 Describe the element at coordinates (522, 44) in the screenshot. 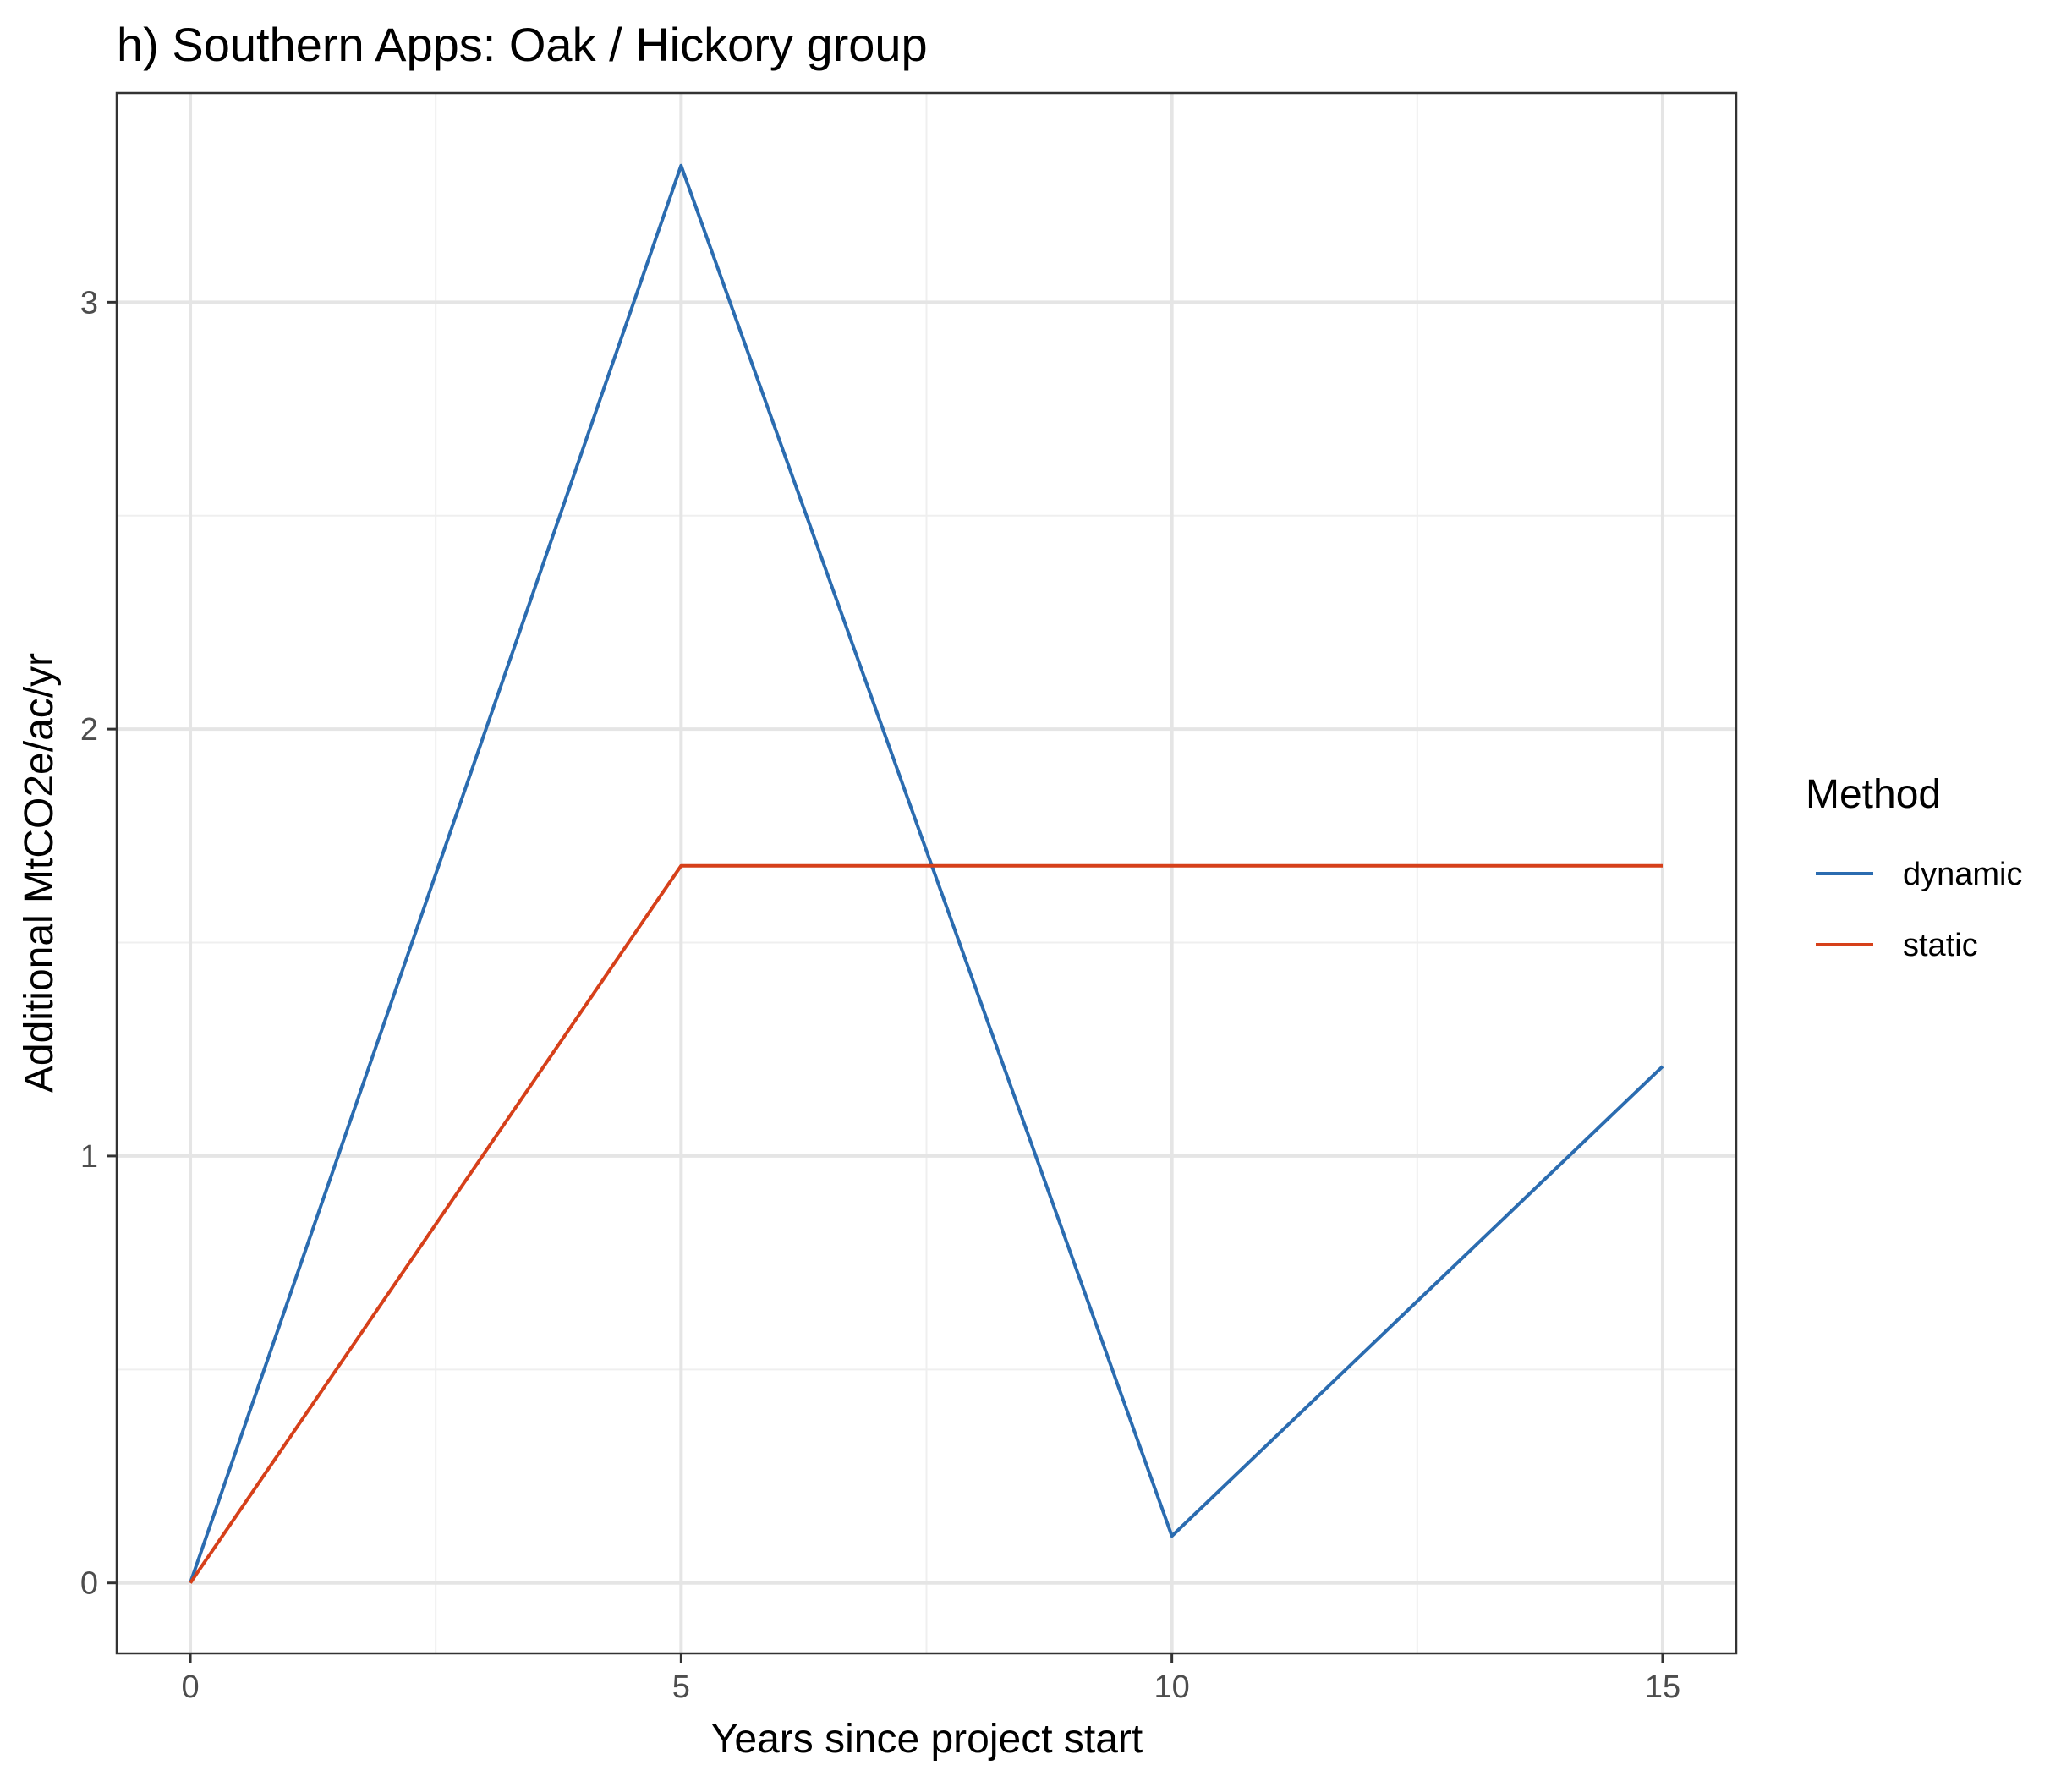

I see `chart-title: h) Southern Apps: Oak / Hickory group` at that location.